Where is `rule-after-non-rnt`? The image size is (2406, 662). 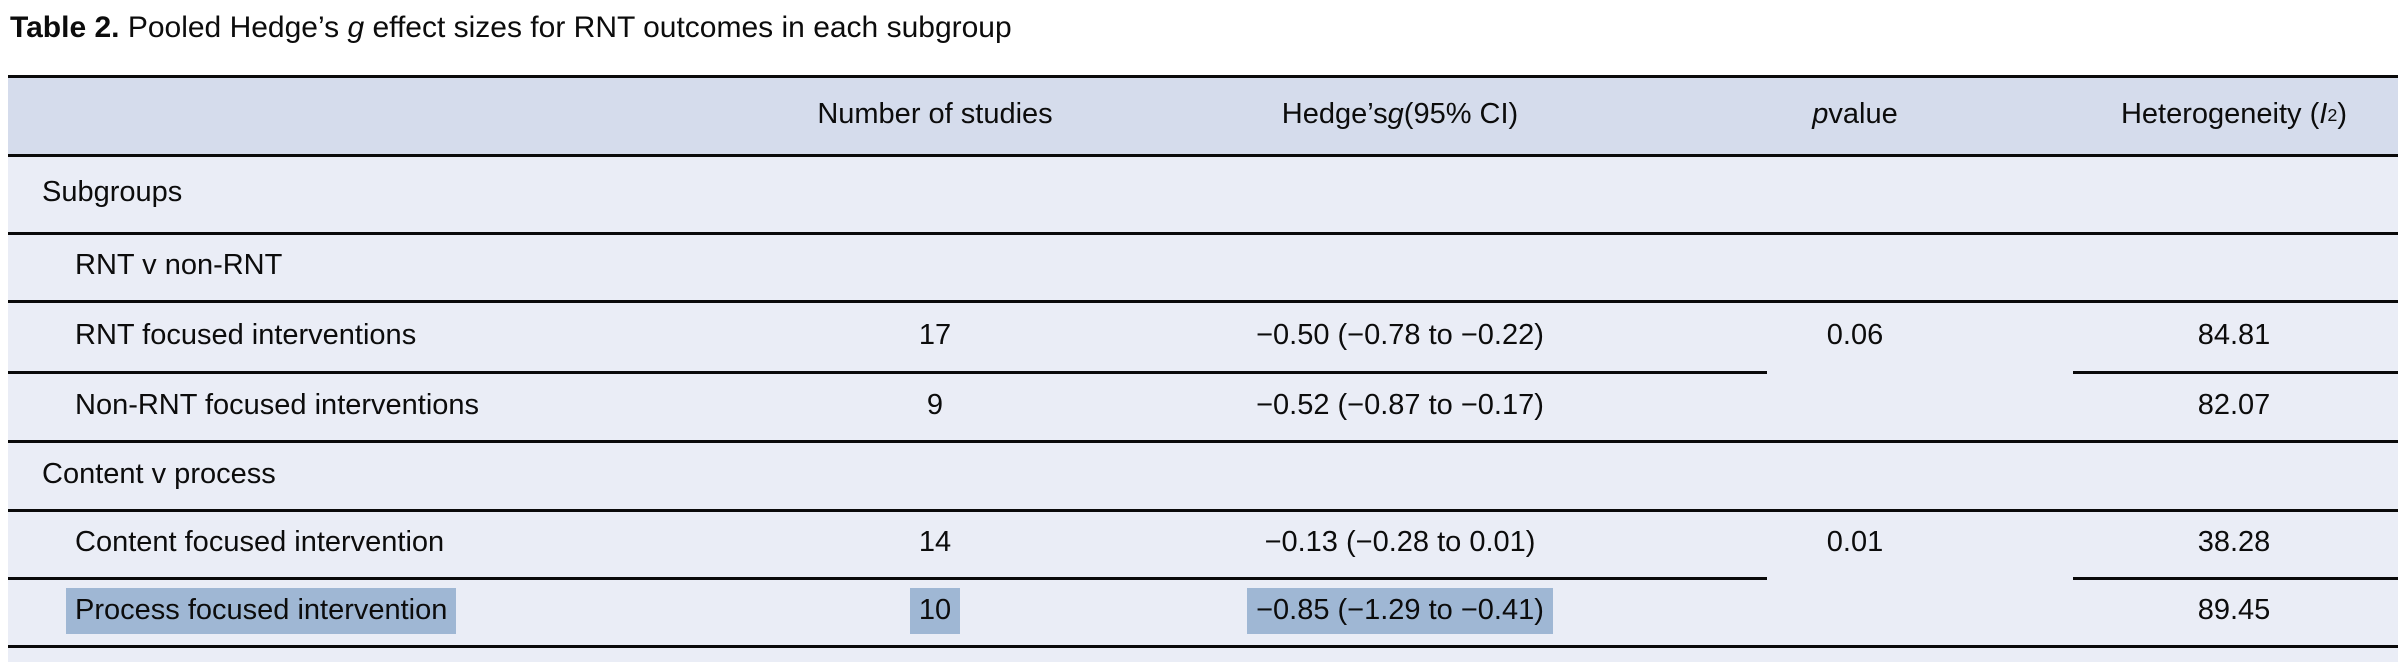
rule-after-non-rnt is located at coordinates (1203, 441).